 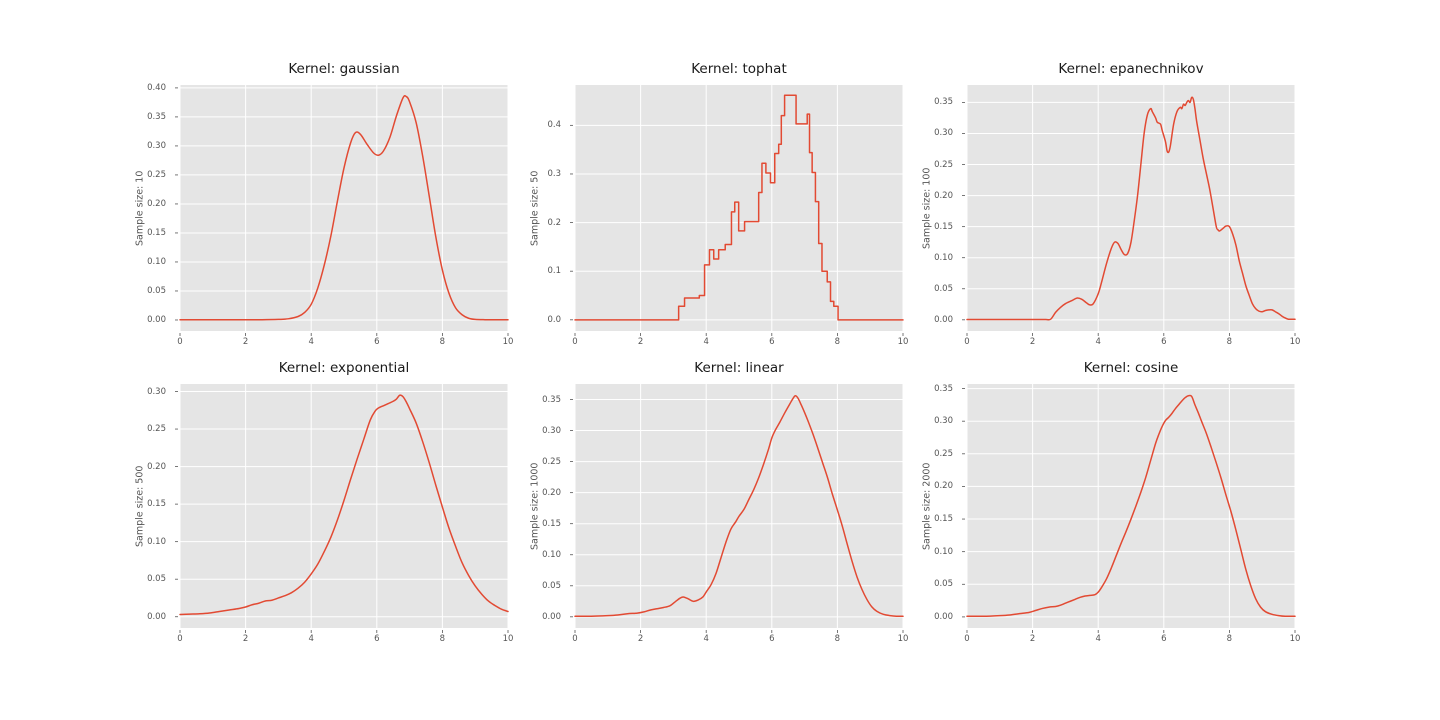 What do you see at coordinates (540, 208) in the screenshot?
I see `y-tick-labels: 0.0 0.1 0.2 0.3 0.4` at bounding box center [540, 208].